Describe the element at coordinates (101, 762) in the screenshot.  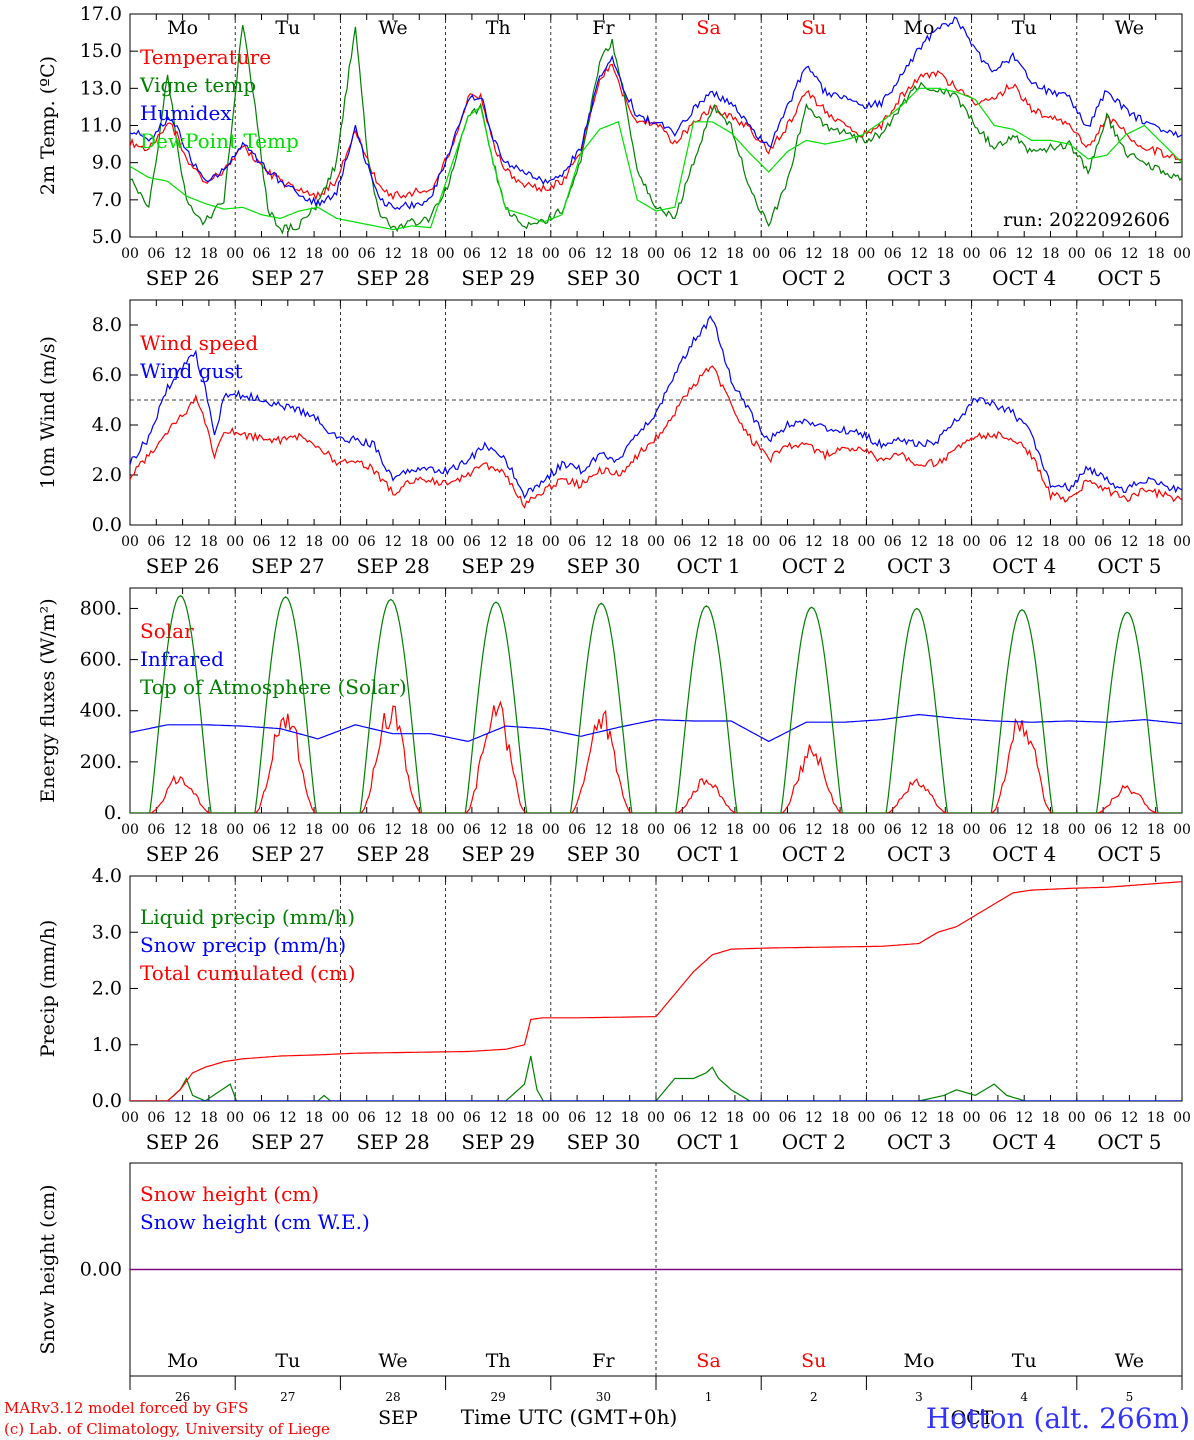
I see `y-tick-label: 200.` at that location.